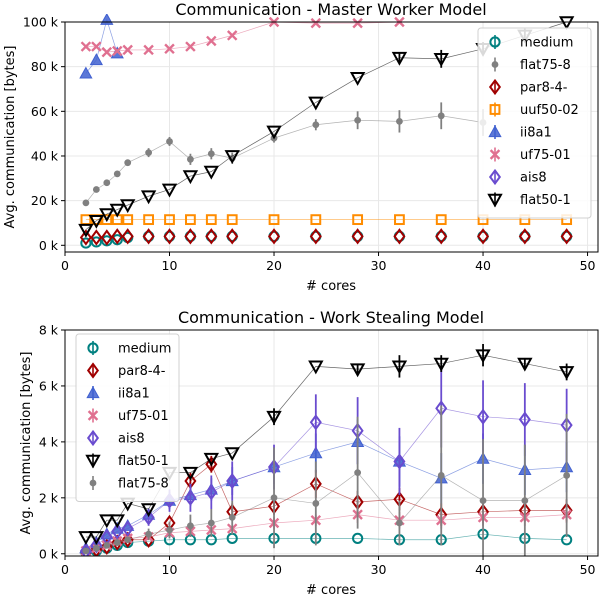  I want to click on chart1-ytick-label-0: 0 k, so click(49, 245).